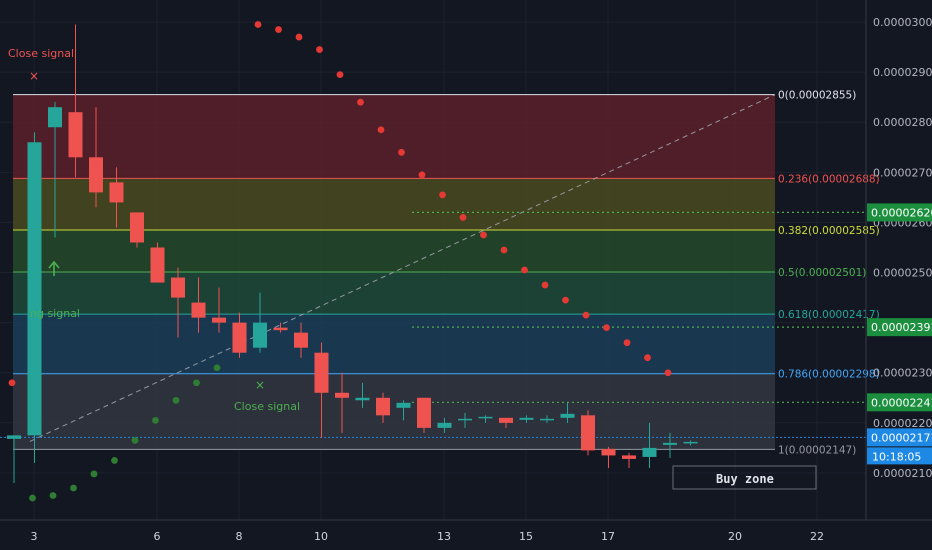  What do you see at coordinates (829, 231) in the screenshot?
I see `fib-level-label: 0.382(0.00002585)` at bounding box center [829, 231].